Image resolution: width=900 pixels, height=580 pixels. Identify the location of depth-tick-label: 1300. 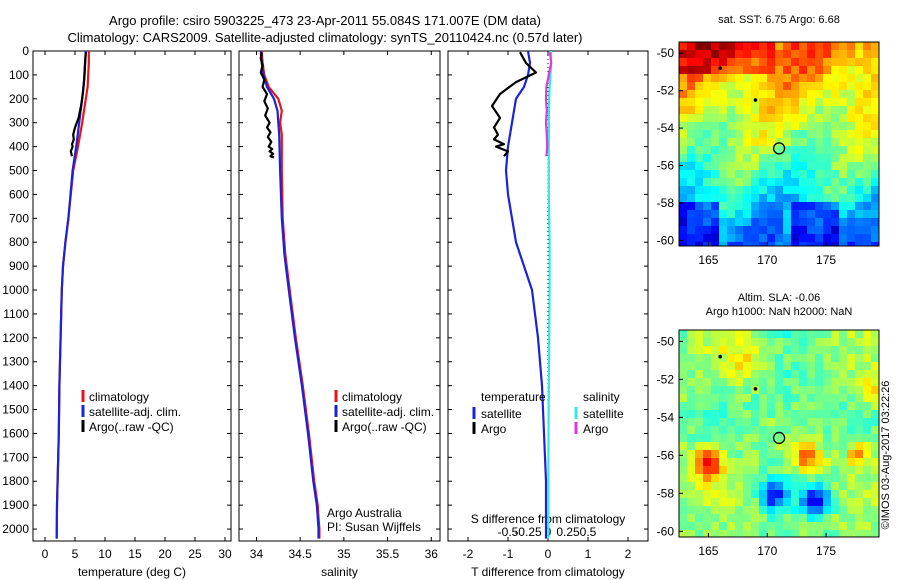
(15, 362).